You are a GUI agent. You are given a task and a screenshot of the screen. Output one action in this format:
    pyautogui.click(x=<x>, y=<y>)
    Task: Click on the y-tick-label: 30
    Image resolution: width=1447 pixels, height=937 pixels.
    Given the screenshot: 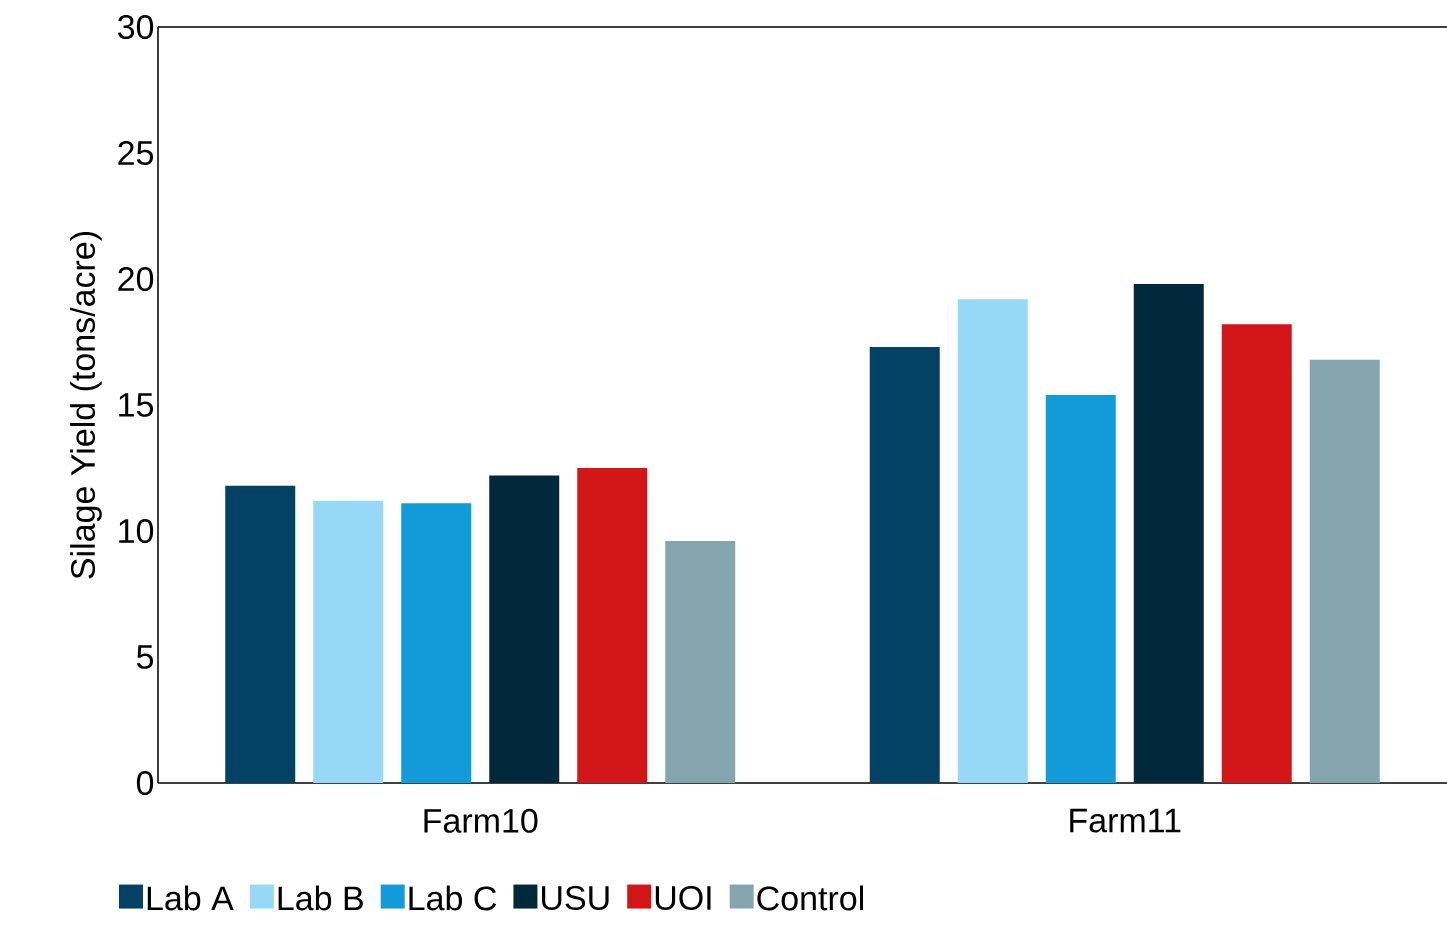 What is the action you would take?
    pyautogui.click(x=135, y=27)
    